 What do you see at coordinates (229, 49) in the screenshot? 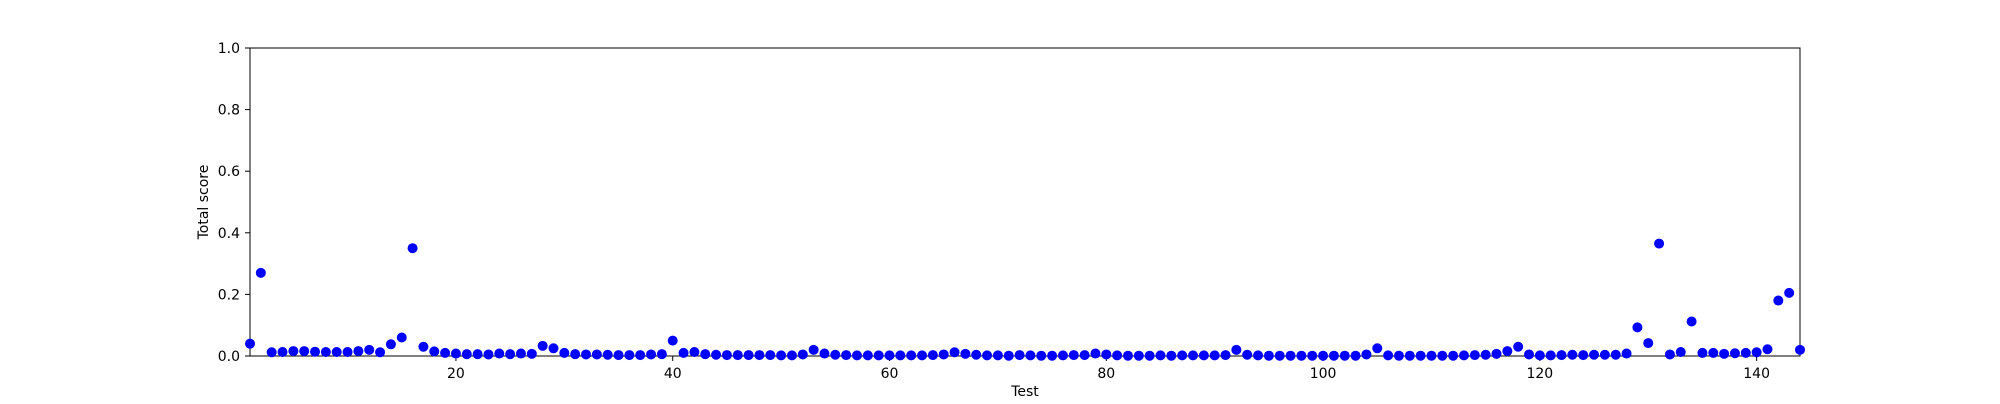
I see `y-tick-label: 1.0` at bounding box center [229, 49].